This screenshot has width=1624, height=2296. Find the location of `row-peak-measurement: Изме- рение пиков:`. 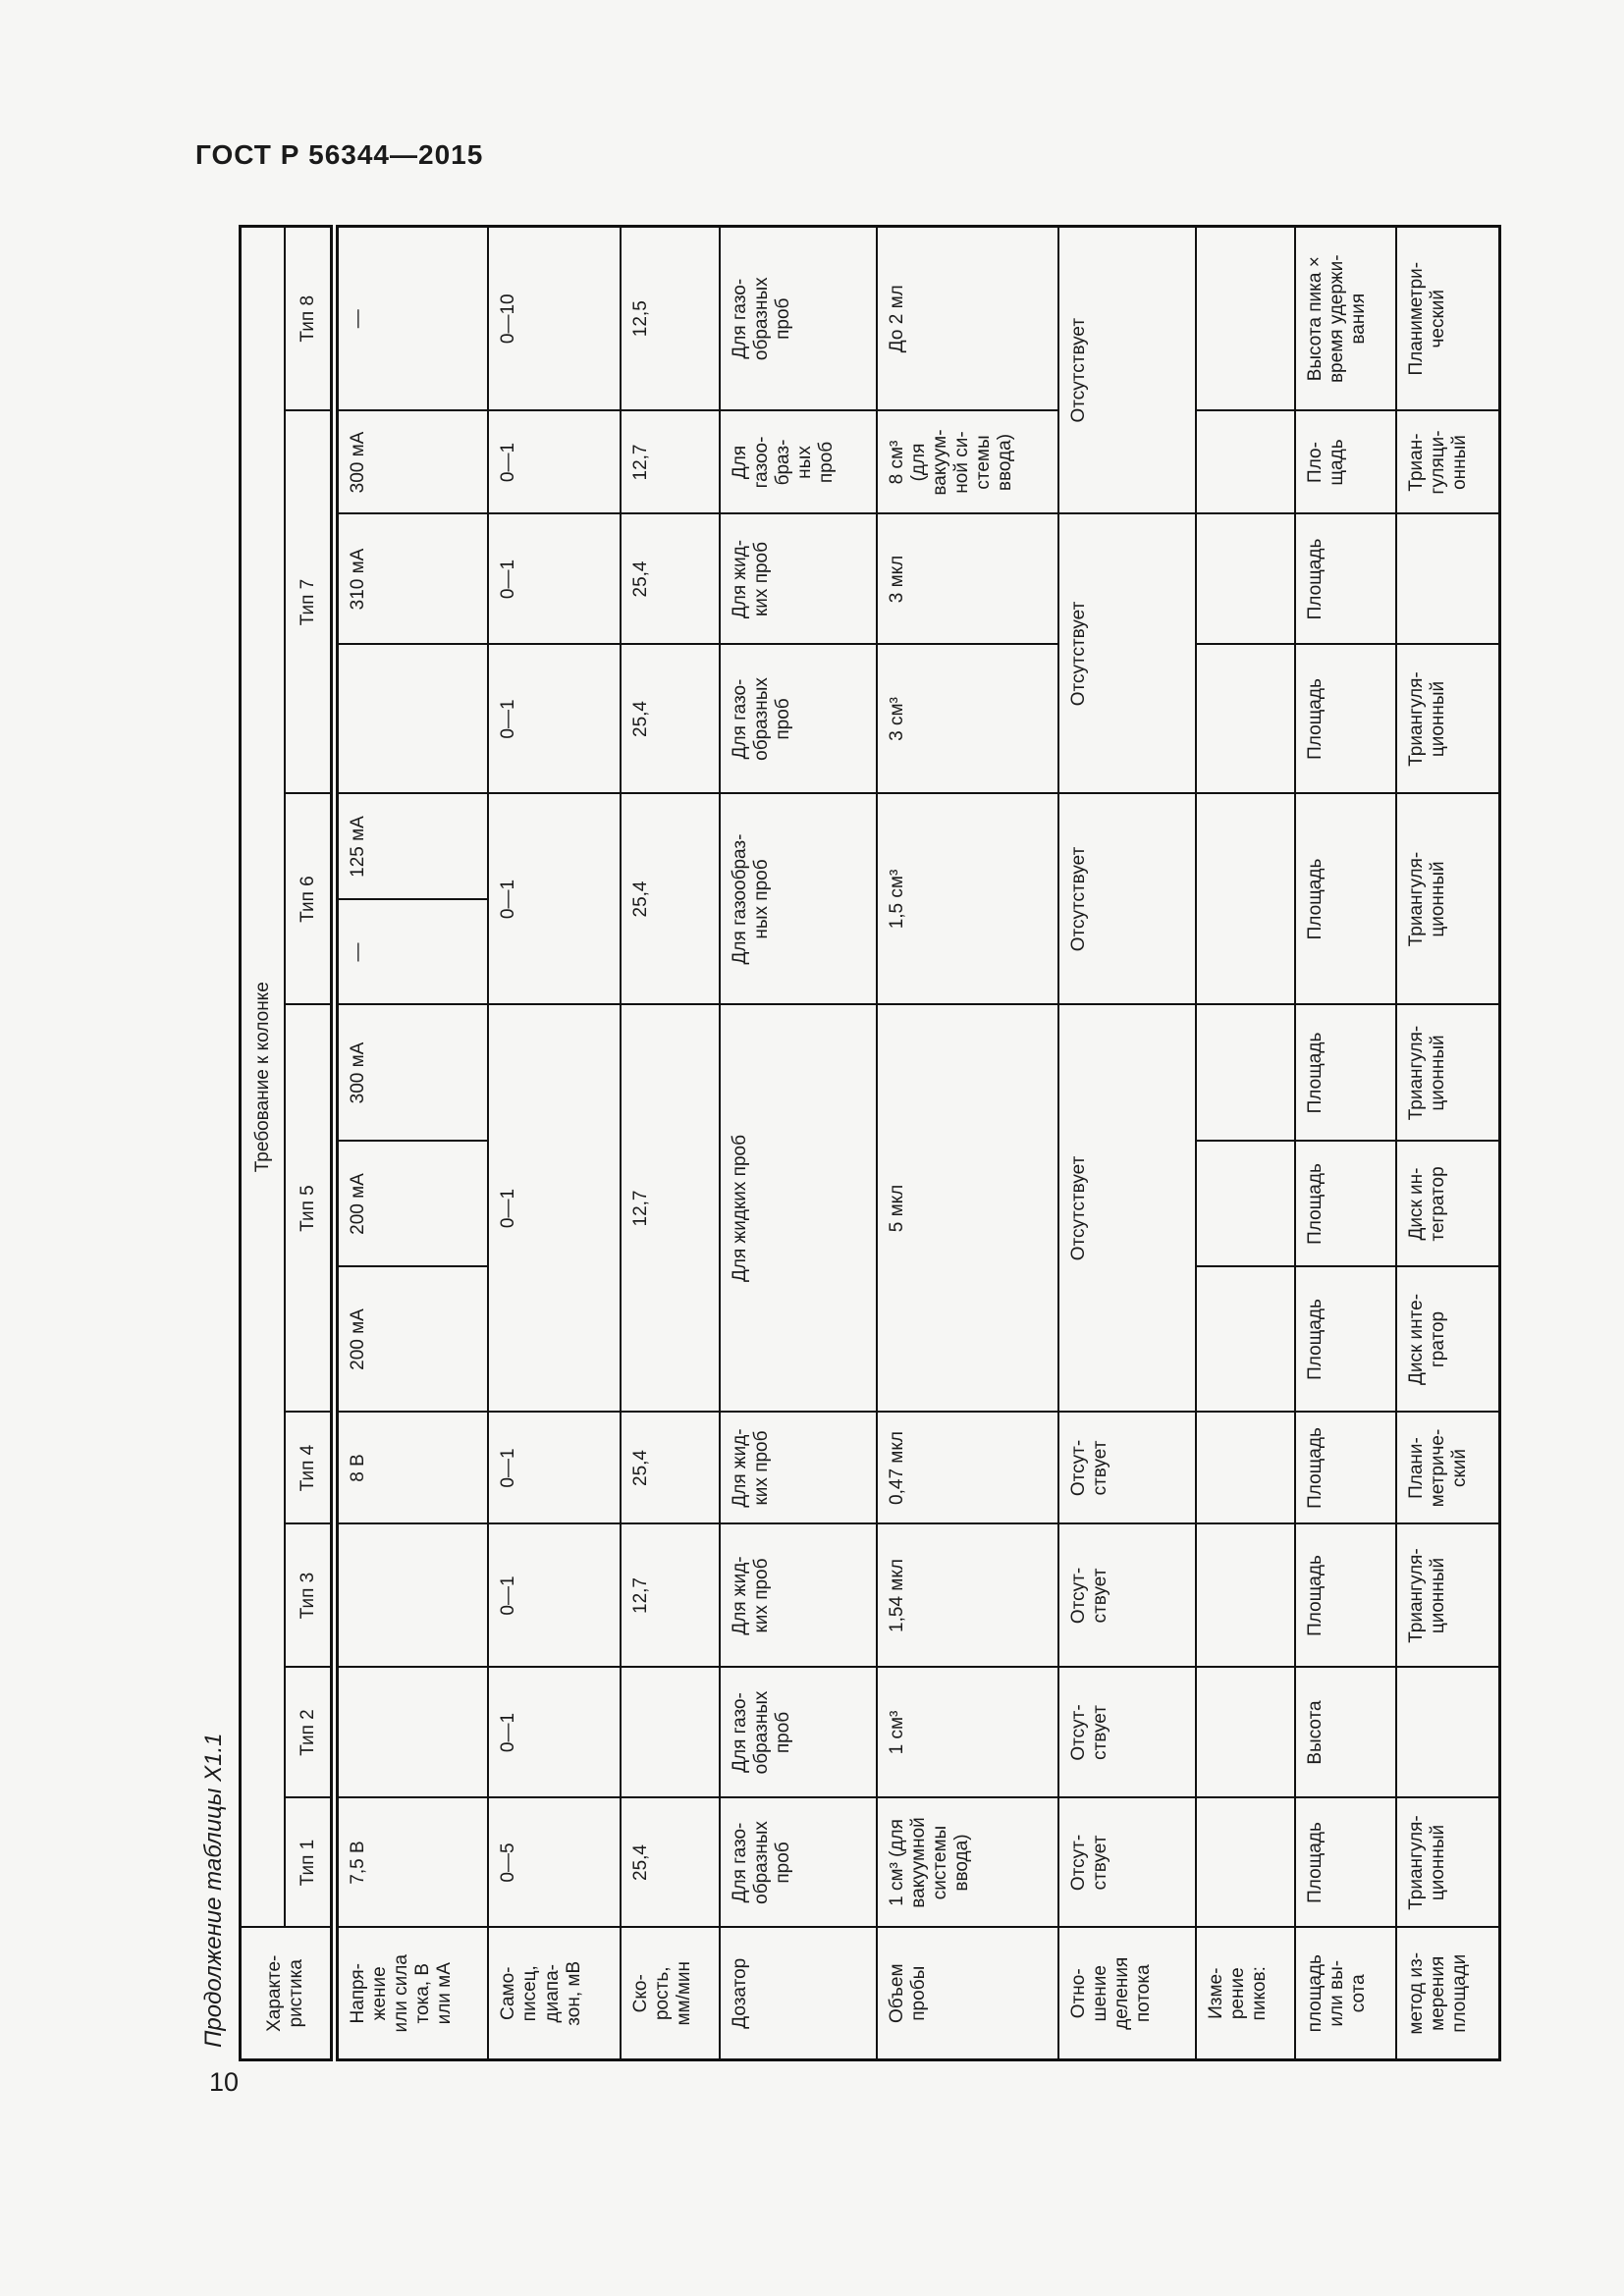

row-peak-measurement: Изме- рение пиков: is located at coordinates (1245, 1143).